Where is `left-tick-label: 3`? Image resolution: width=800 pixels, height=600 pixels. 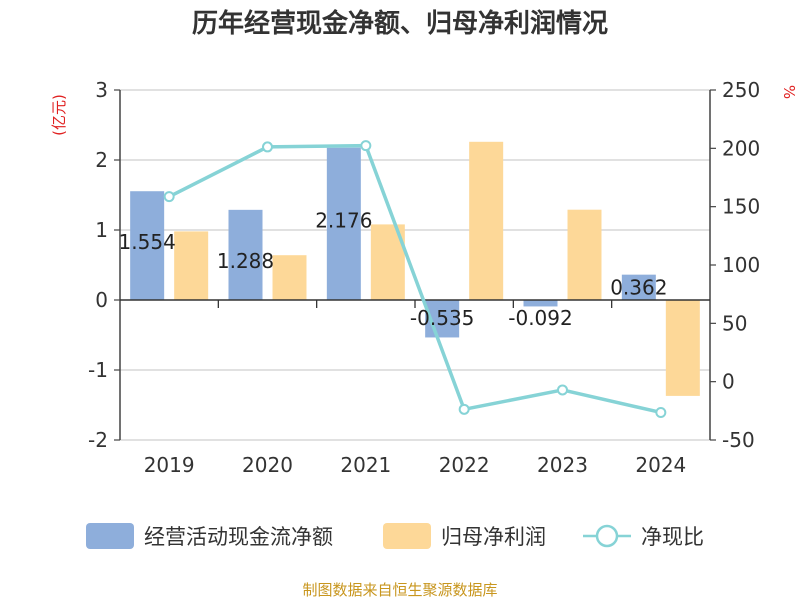
left-tick-label: 3 is located at coordinates (101, 90).